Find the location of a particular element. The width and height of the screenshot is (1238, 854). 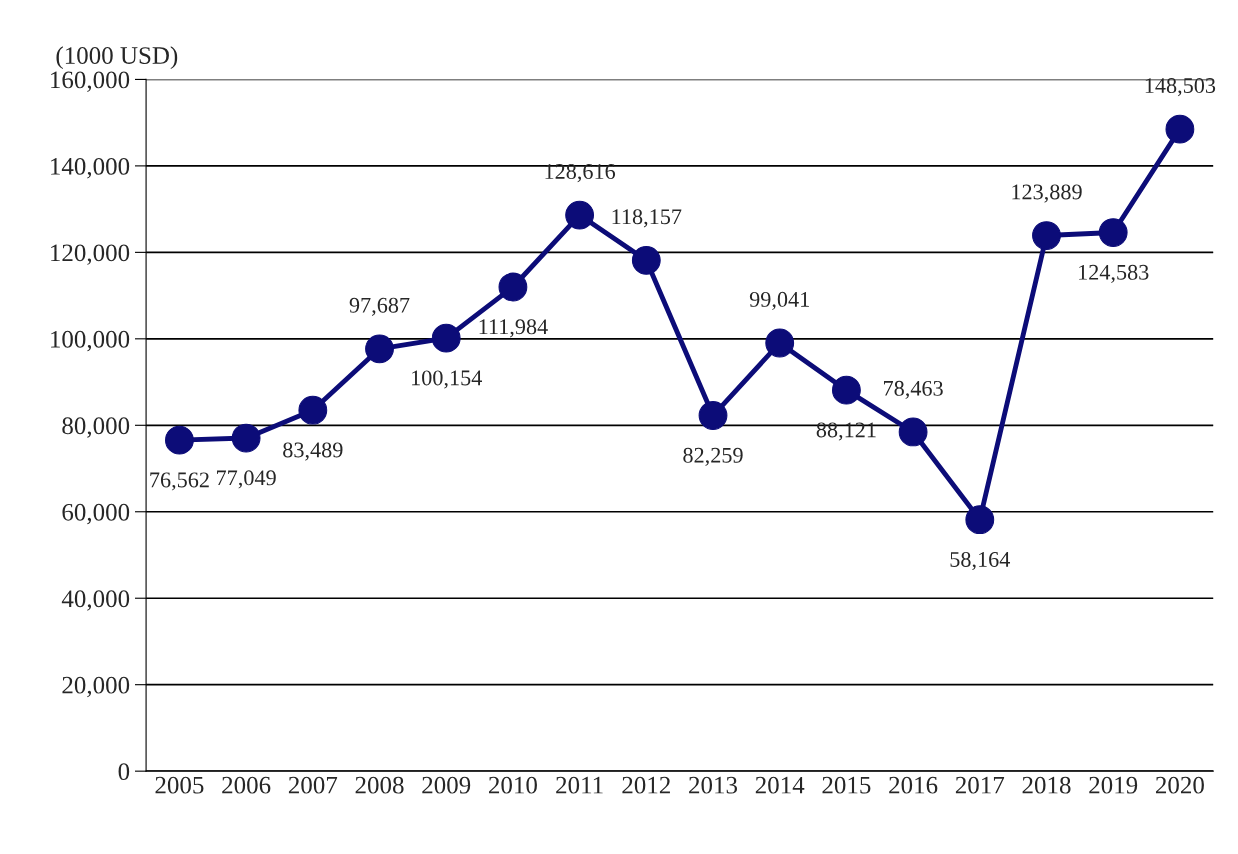

data-label: 128,616 is located at coordinates (580, 173).